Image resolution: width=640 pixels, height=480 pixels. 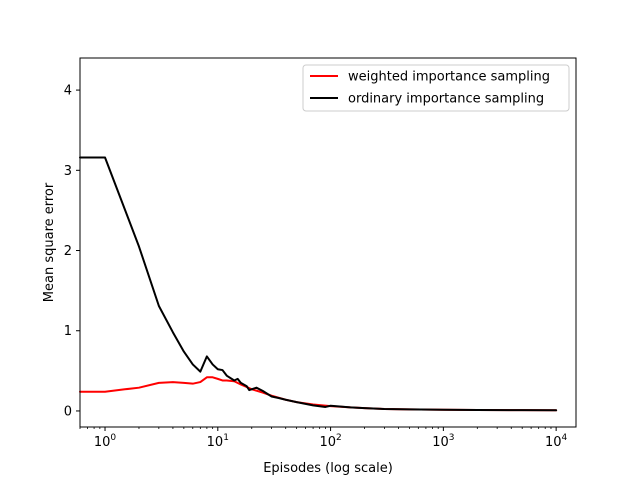 What do you see at coordinates (49, 242) in the screenshot?
I see `y-axis-label: Mean square error` at bounding box center [49, 242].